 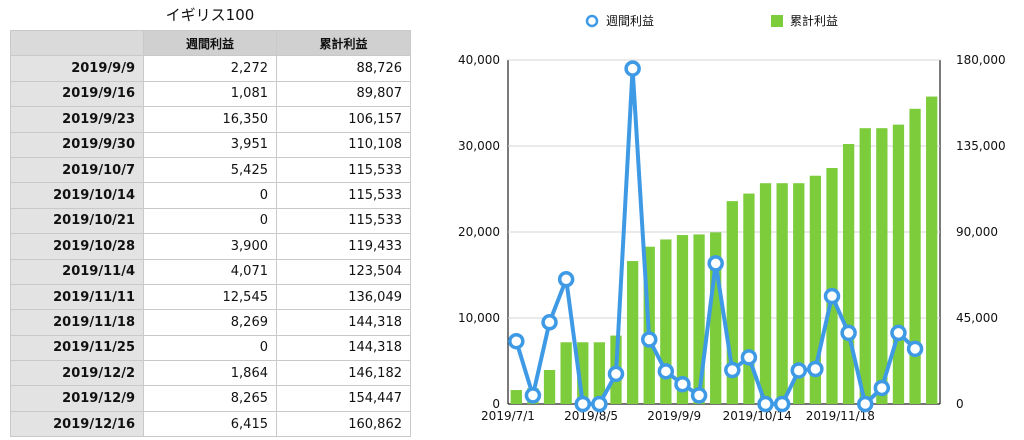 I want to click on row-date: 2019/11/25, so click(x=77, y=348).